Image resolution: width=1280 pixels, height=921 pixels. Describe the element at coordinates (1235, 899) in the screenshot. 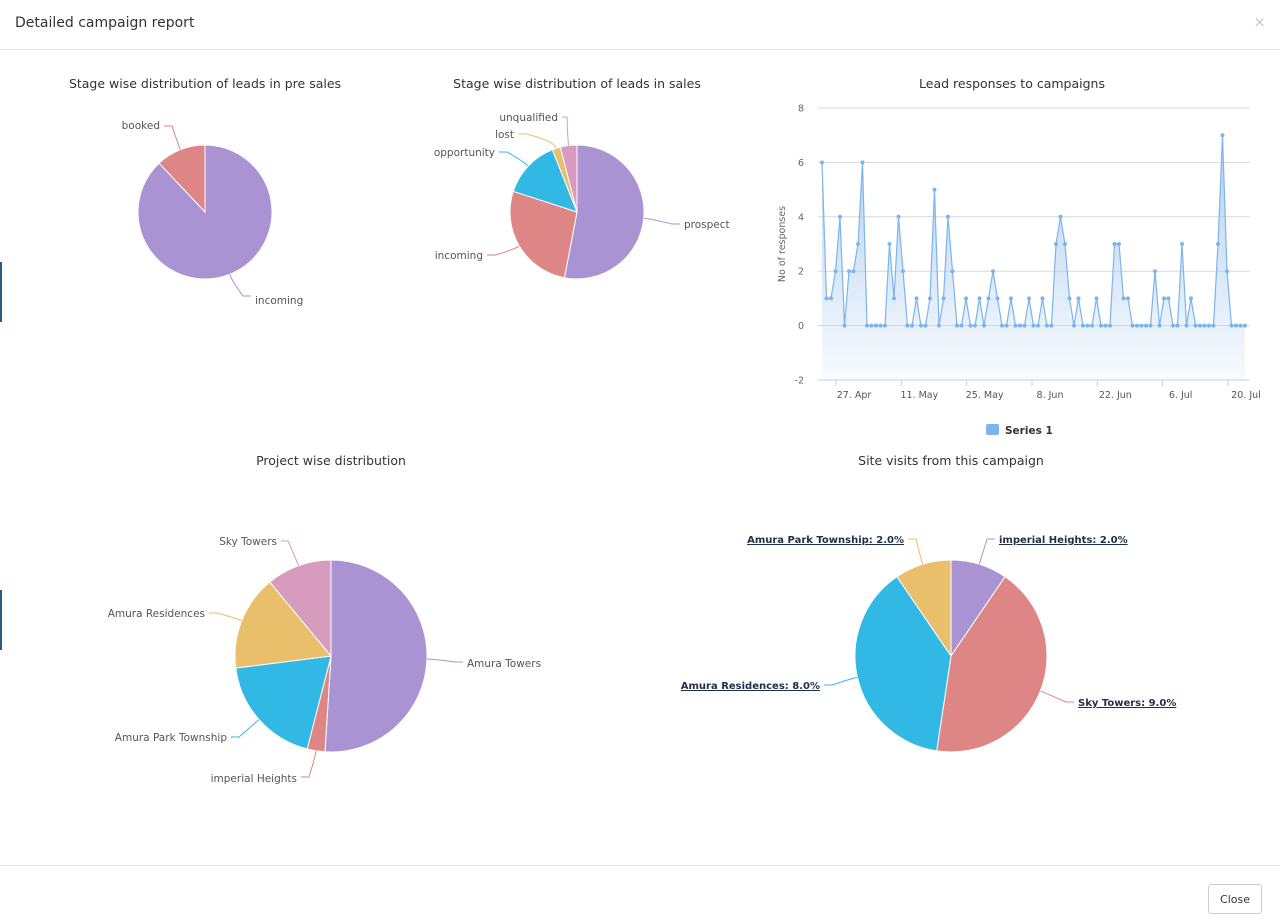

I see `close-button: Close` at that location.